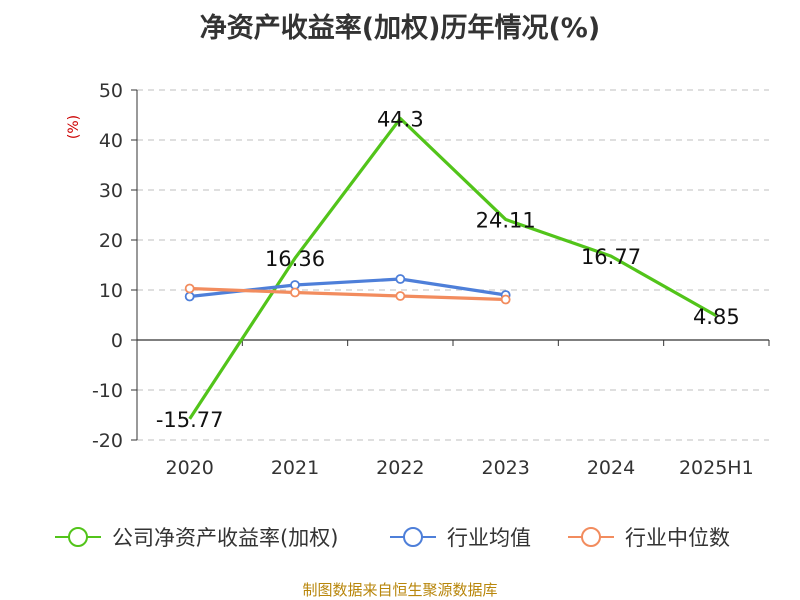 The image size is (800, 600). Describe the element at coordinates (489, 538) in the screenshot. I see `legend-label: 行业均值` at that location.